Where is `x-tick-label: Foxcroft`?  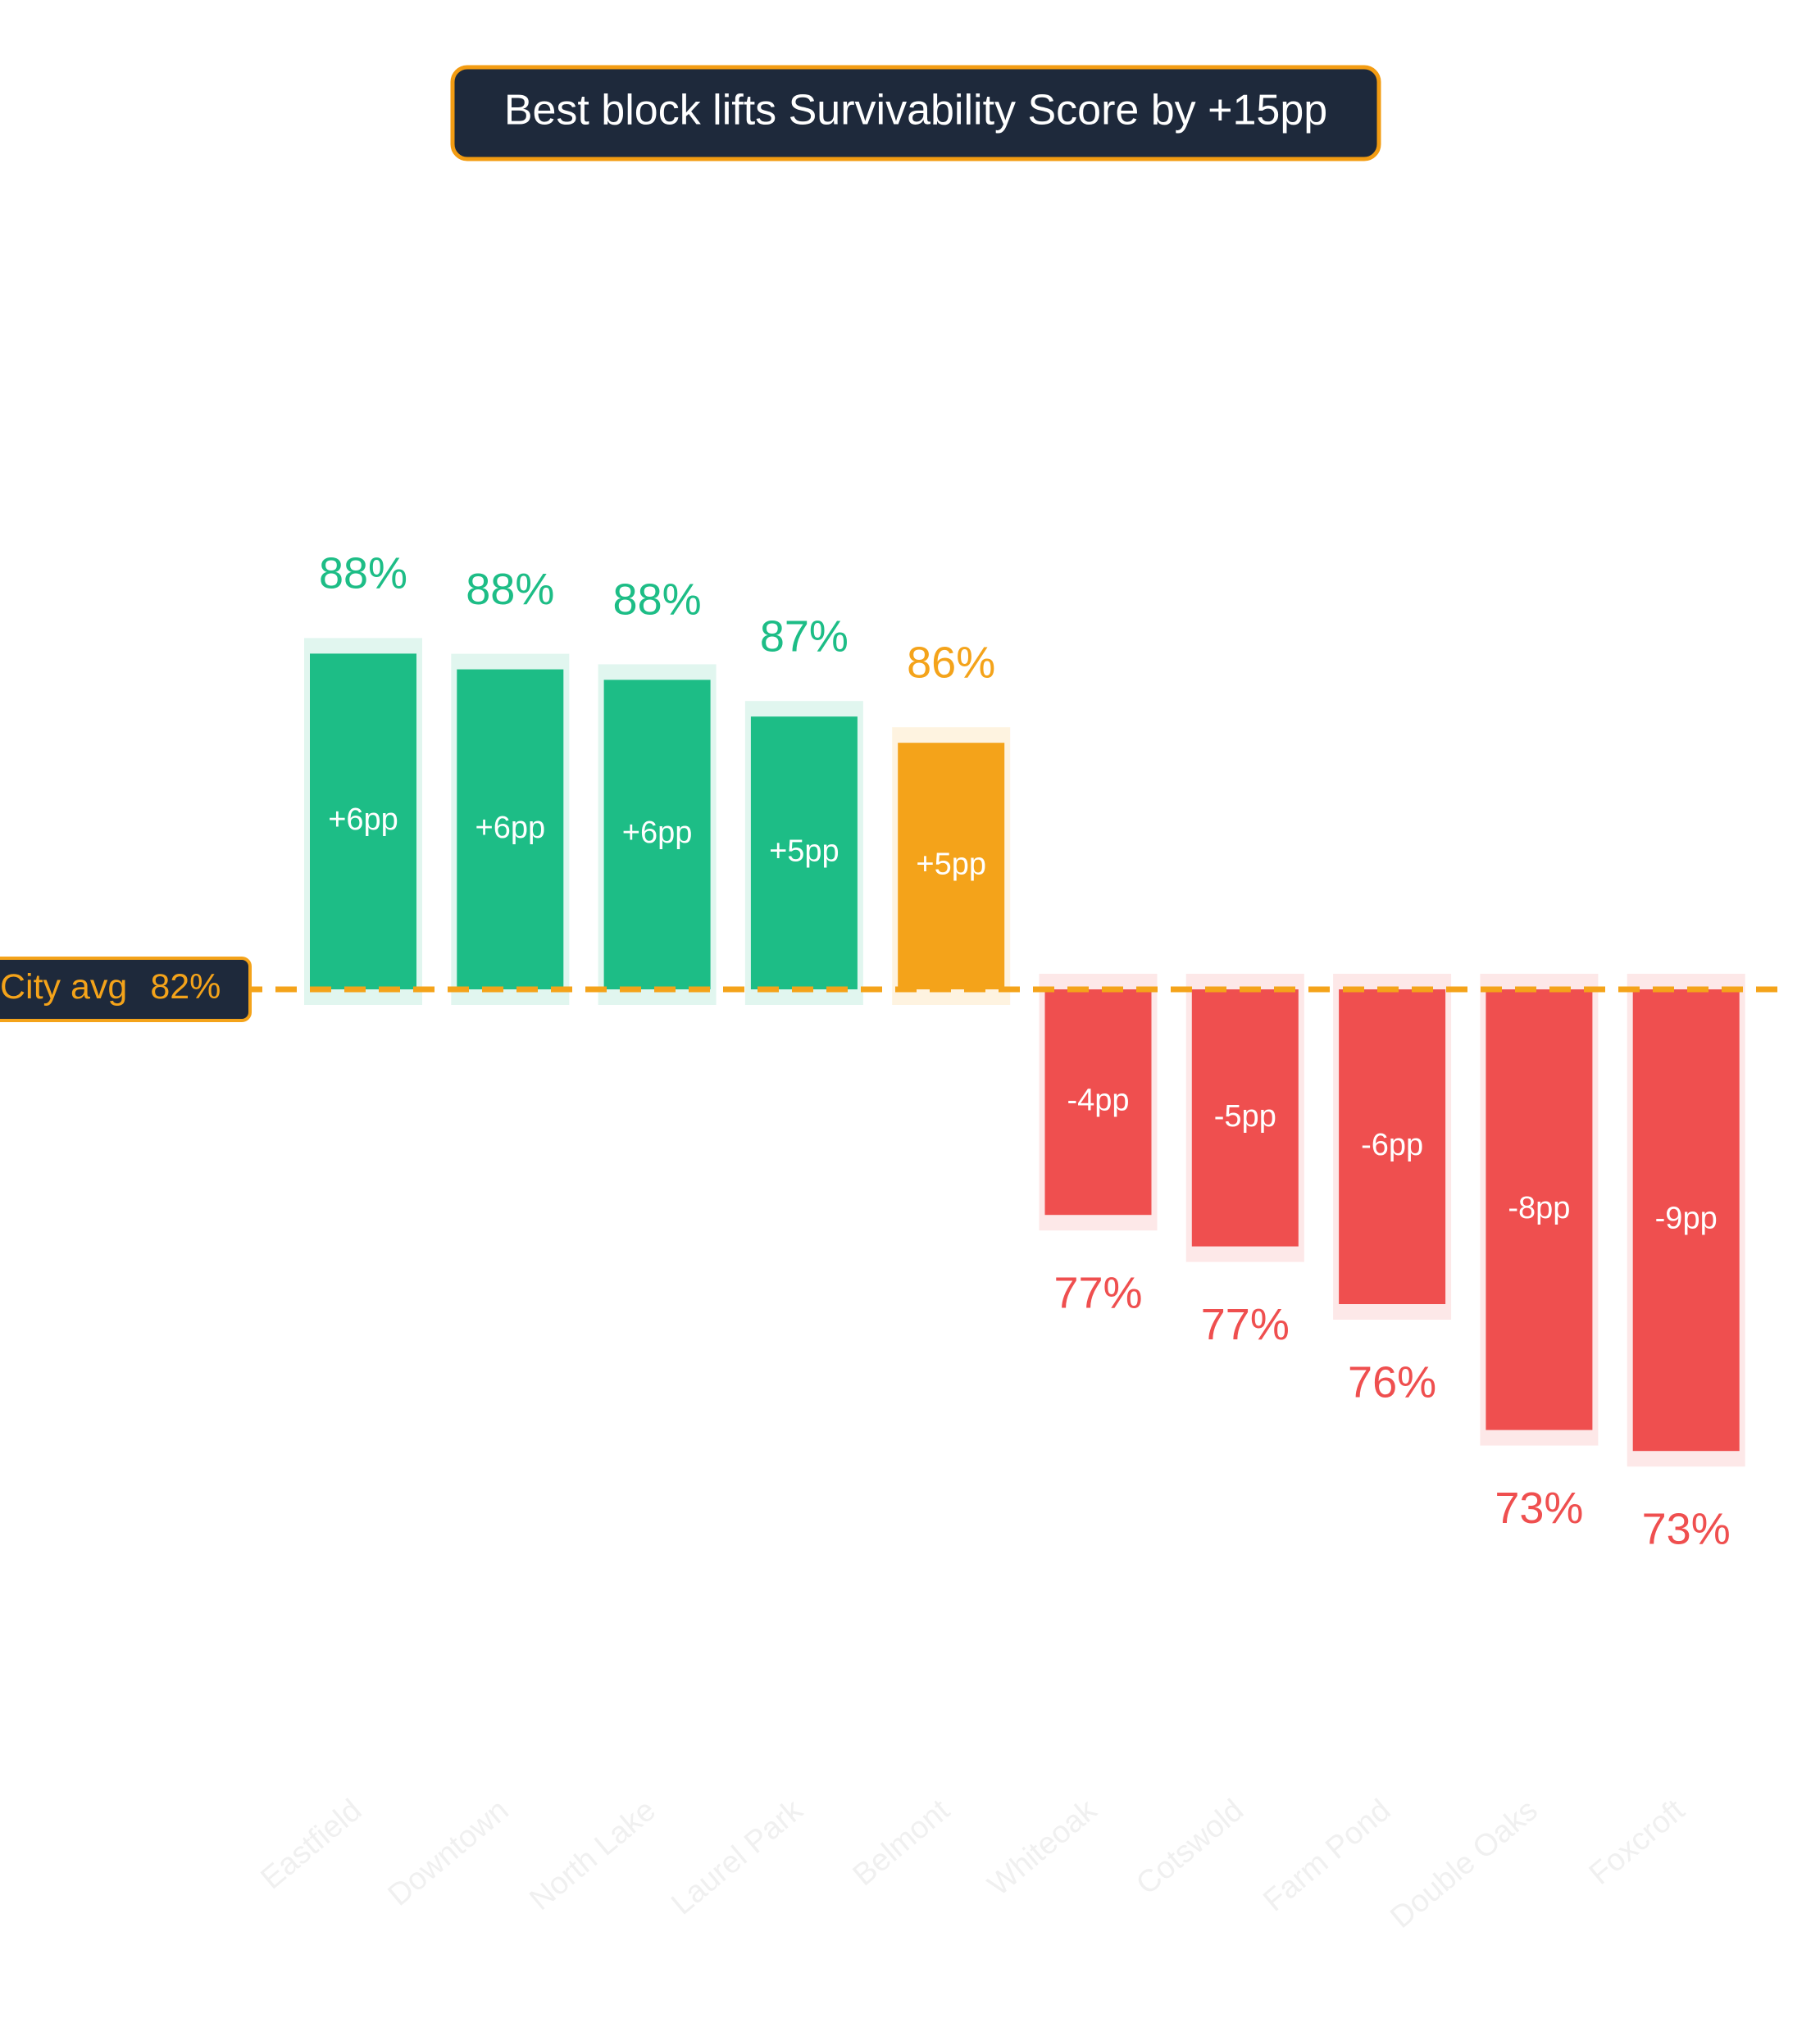
x-tick-label: Foxcroft is located at coordinates (1637, 1842).